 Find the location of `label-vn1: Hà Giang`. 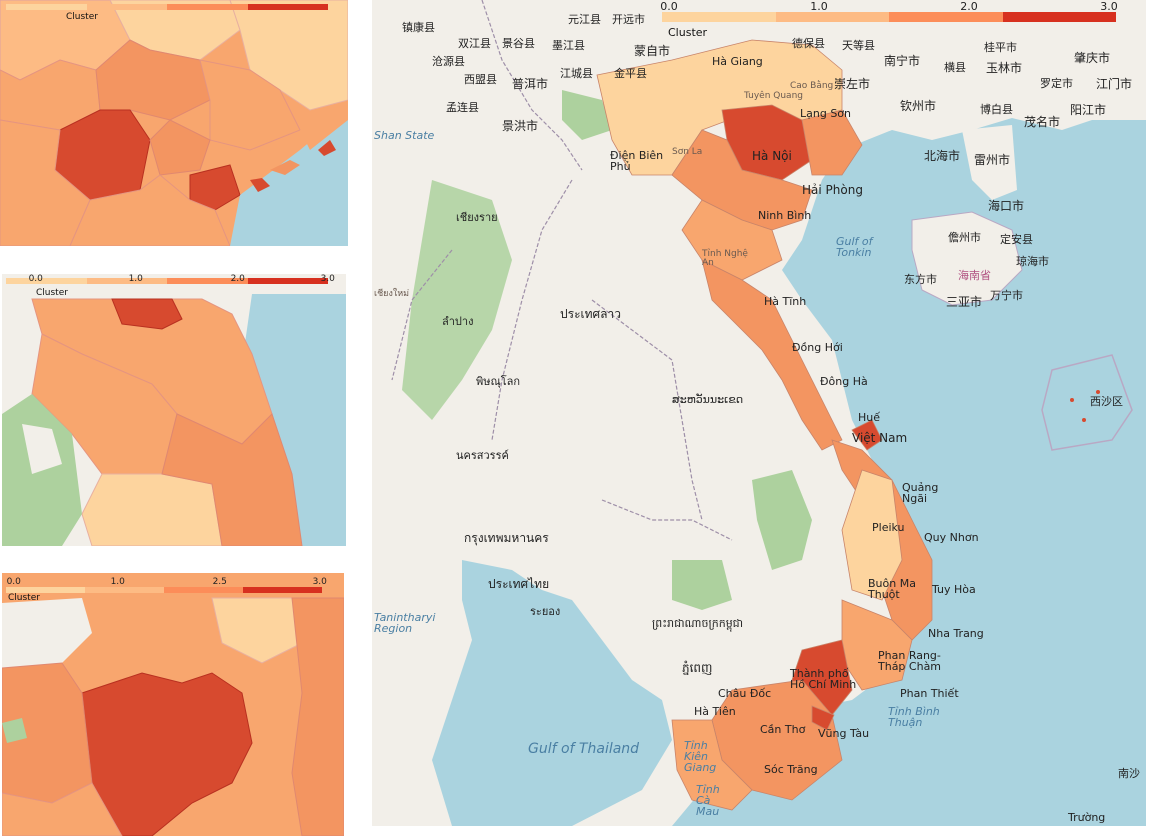

label-vn1: Hà Giang is located at coordinates (737, 61).